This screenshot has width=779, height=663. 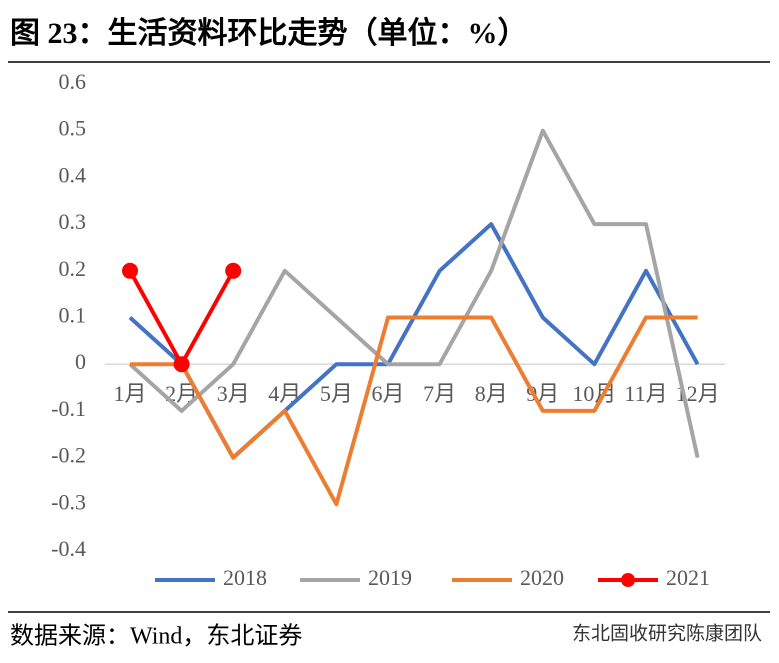 I want to click on x-tick-label: 7月, so click(x=439, y=393).